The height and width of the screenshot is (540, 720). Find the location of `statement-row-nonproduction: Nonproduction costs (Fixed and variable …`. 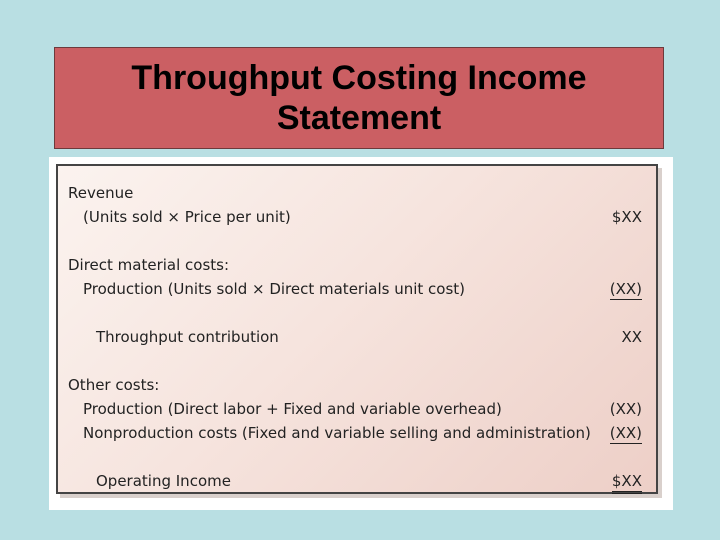

statement-row-nonproduction: Nonproduction costs (Fixed and variable … is located at coordinates (357, 435).